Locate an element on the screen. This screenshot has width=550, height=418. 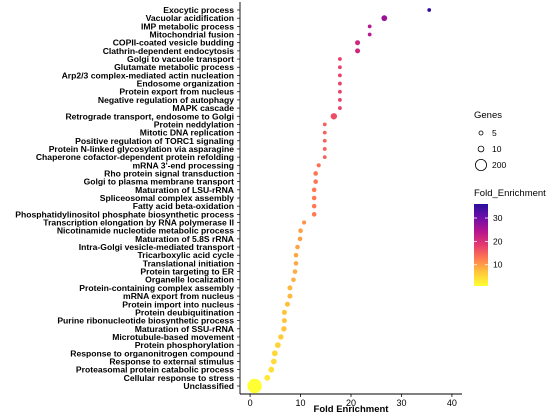
term-label: Golgi to plasma membrane transport is located at coordinates (159, 182).